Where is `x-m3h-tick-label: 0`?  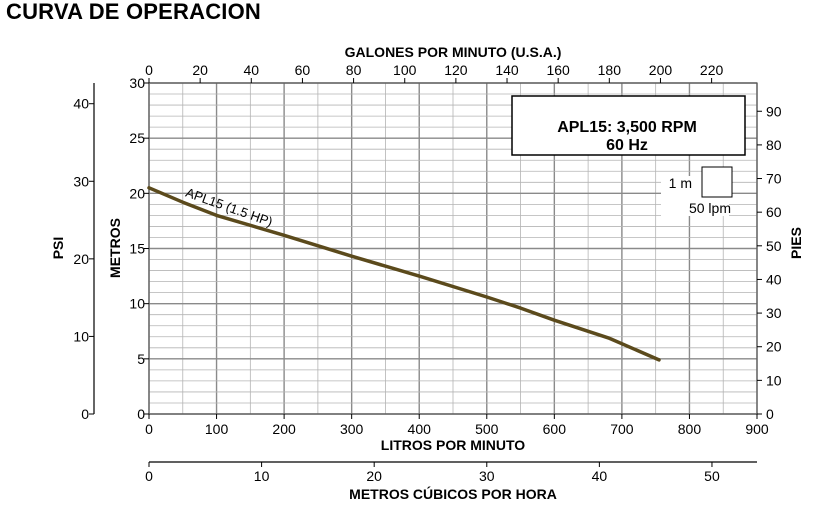 x-m3h-tick-label: 0 is located at coordinates (149, 476).